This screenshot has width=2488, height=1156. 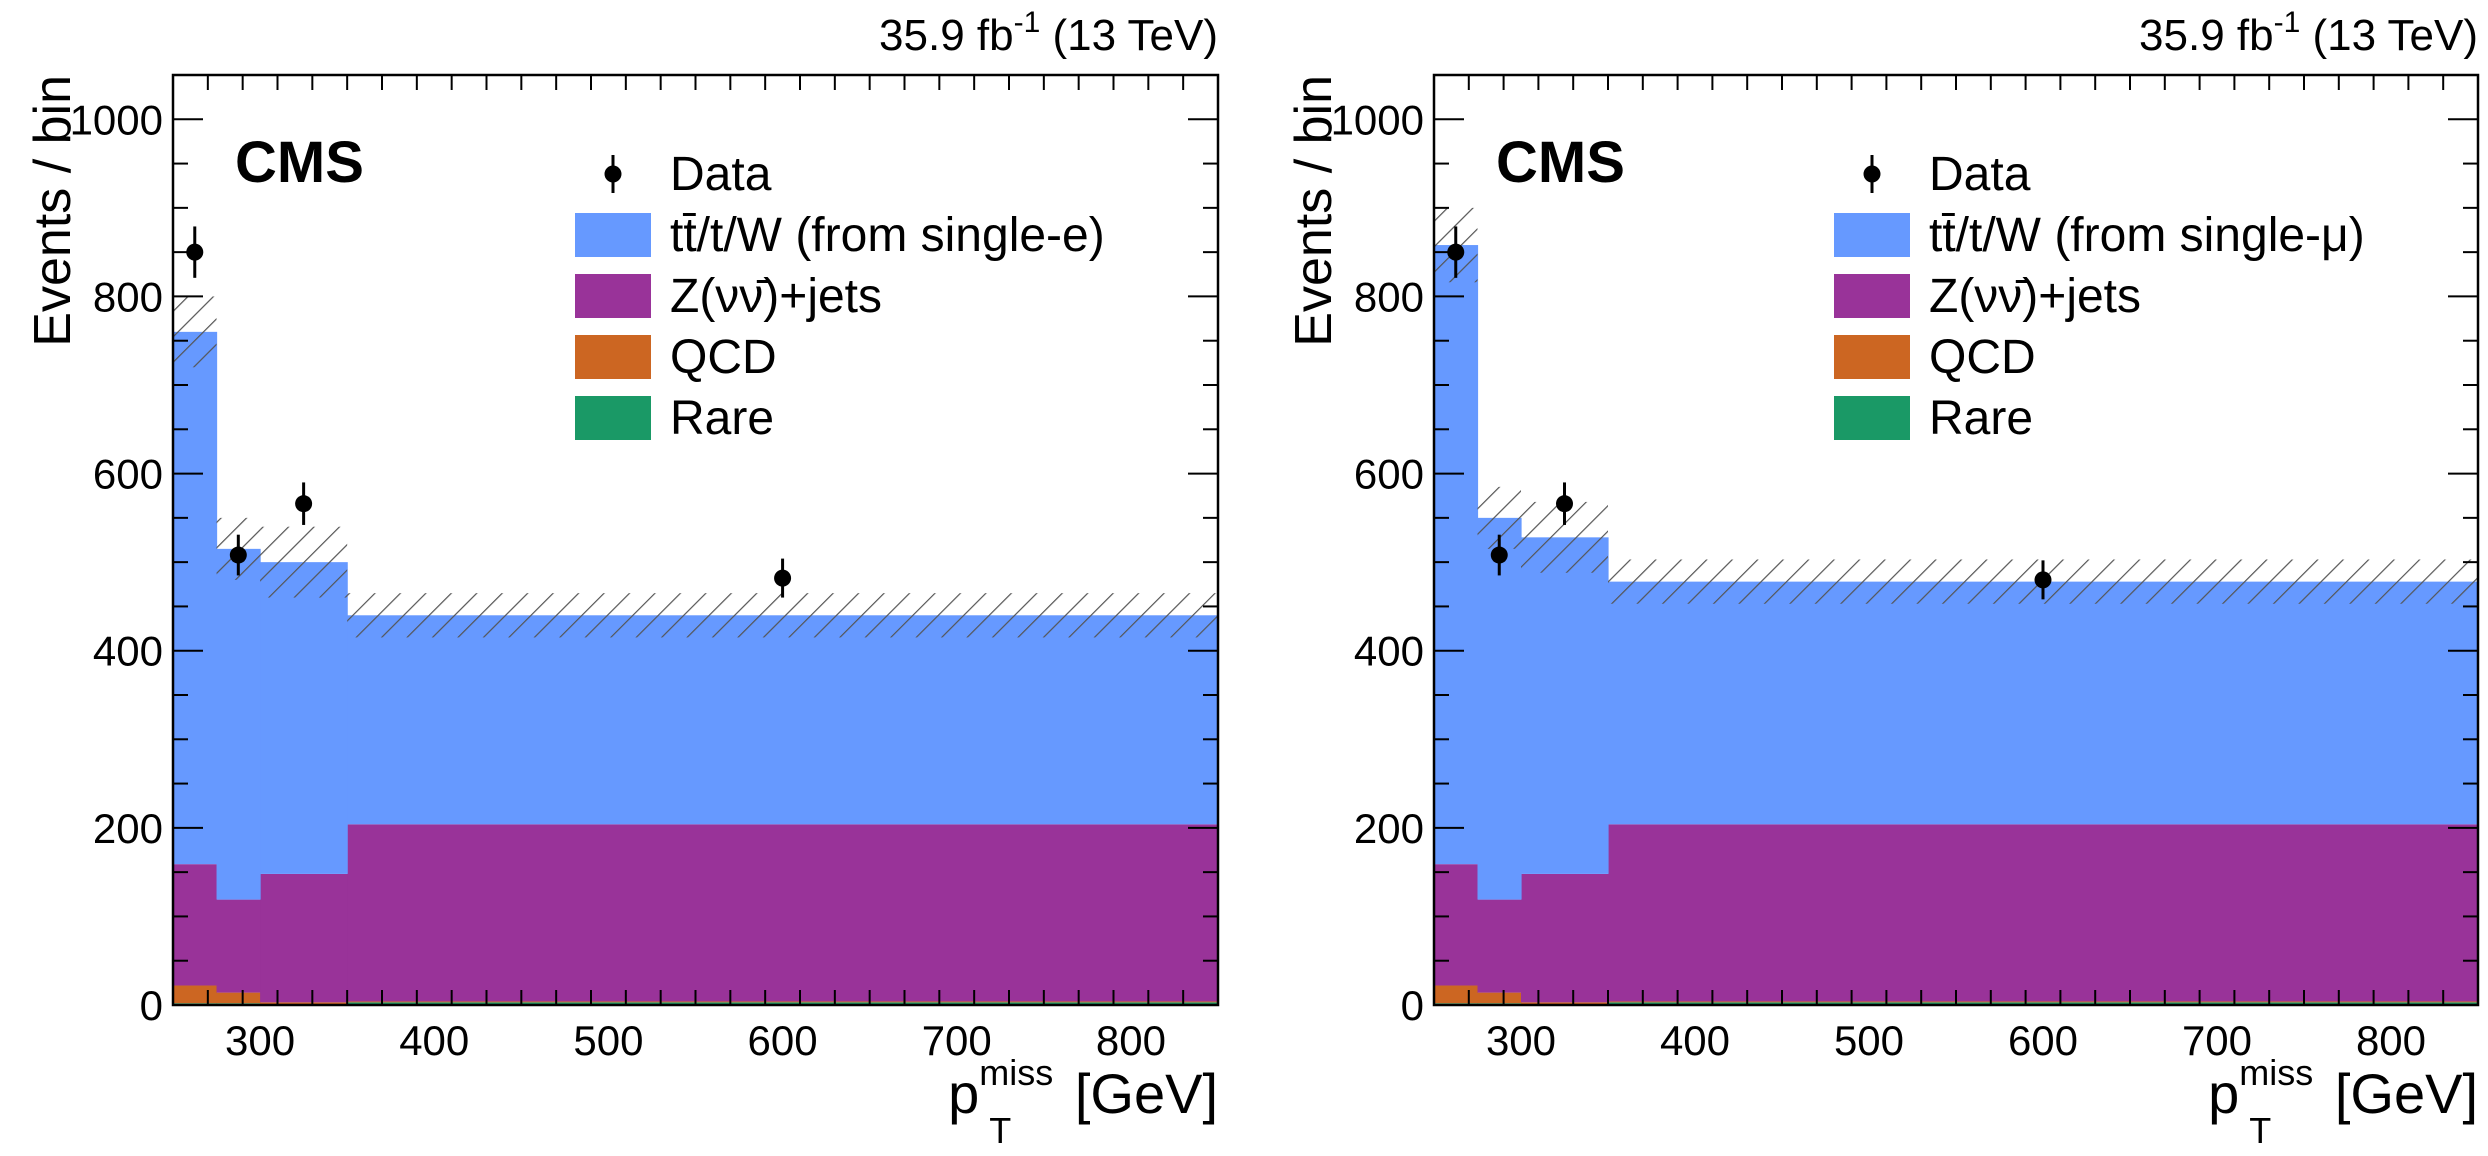 I want to click on x-tick-label: 700, so click(x=957, y=1040).